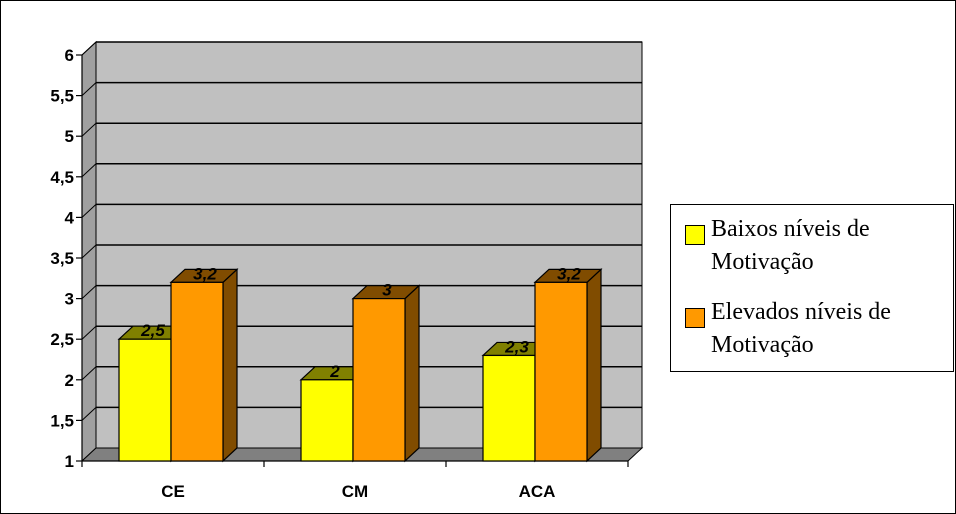  I want to click on legend-item-low: Baixos níveis de Motivação, so click(817, 246).